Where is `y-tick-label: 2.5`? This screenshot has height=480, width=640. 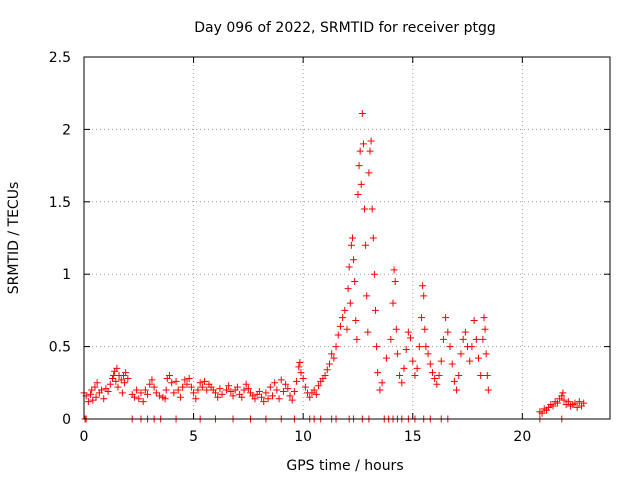
y-tick-label: 2.5 is located at coordinates (60, 58).